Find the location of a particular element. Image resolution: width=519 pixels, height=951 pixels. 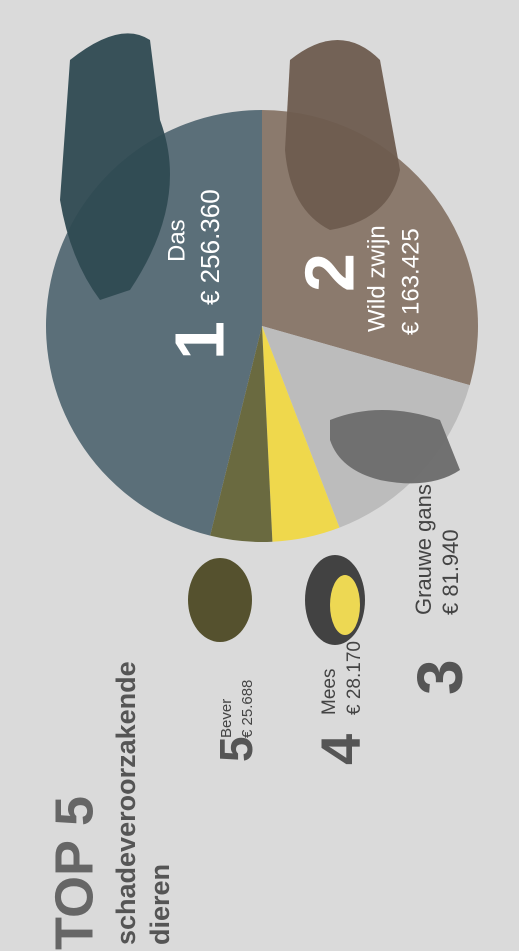

value-label: € 256.360 is located at coordinates (210, 247).